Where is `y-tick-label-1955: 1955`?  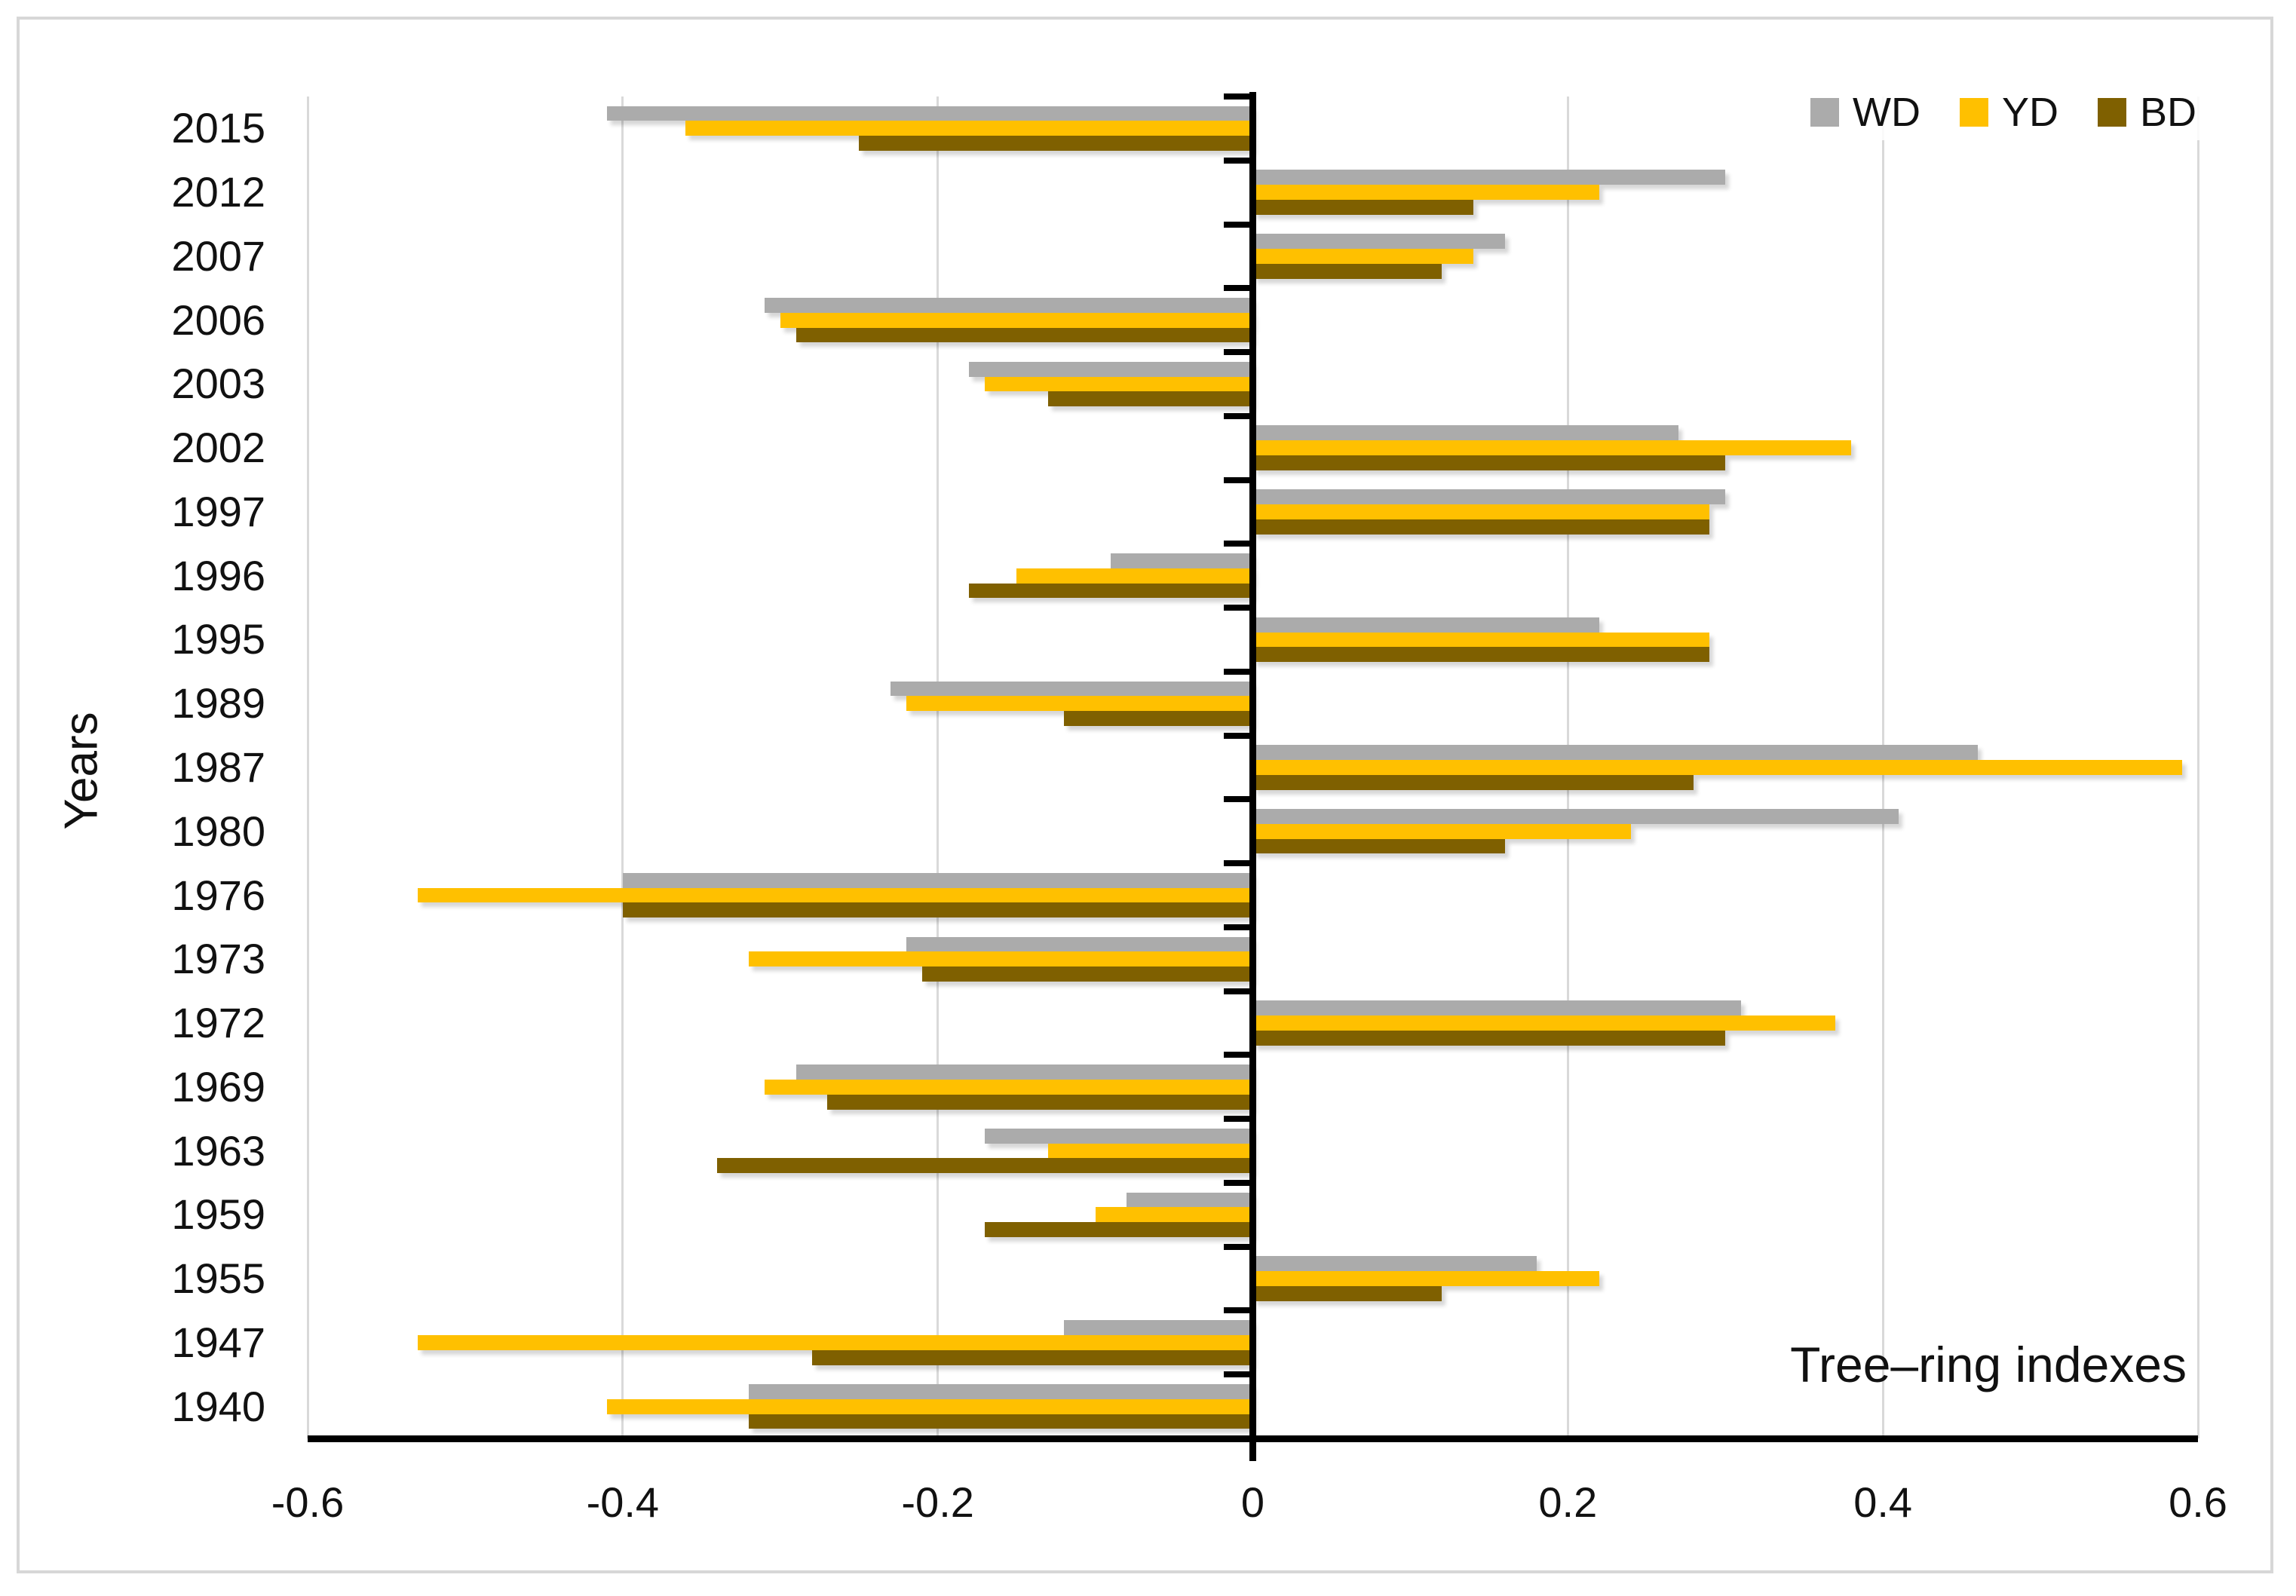
y-tick-label-1955: 1955 is located at coordinates (218, 1278).